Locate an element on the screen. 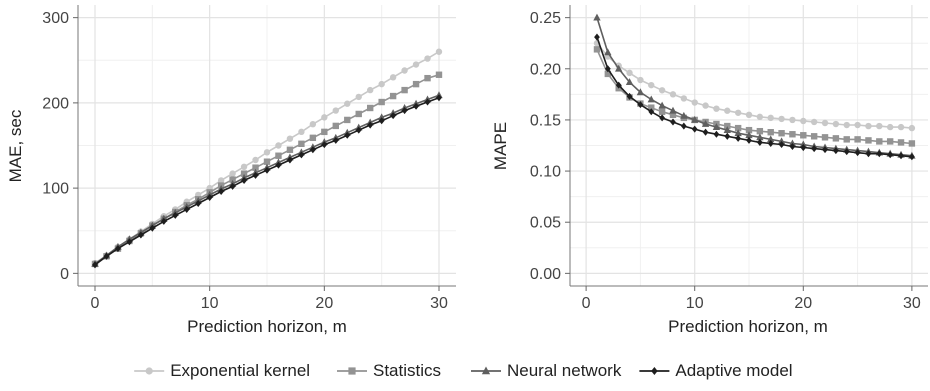 This screenshot has height=391, width=930. mape-y-tick-label: 0.15 is located at coordinates (545, 120).